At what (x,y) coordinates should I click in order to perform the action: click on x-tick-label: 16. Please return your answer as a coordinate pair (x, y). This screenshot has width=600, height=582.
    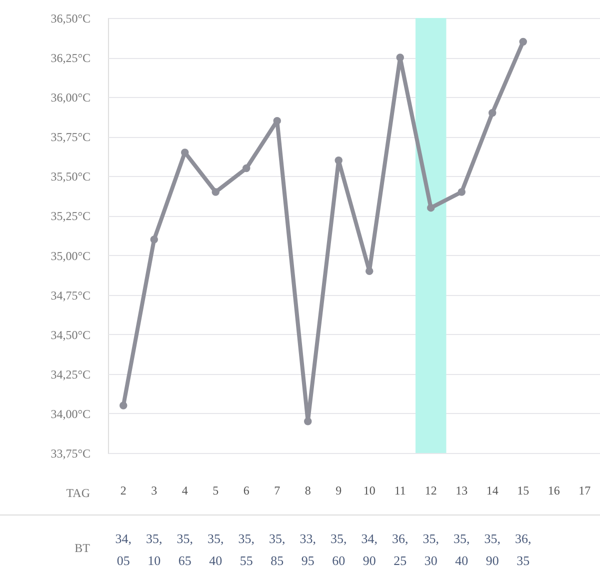
    Looking at the image, I should click on (554, 491).